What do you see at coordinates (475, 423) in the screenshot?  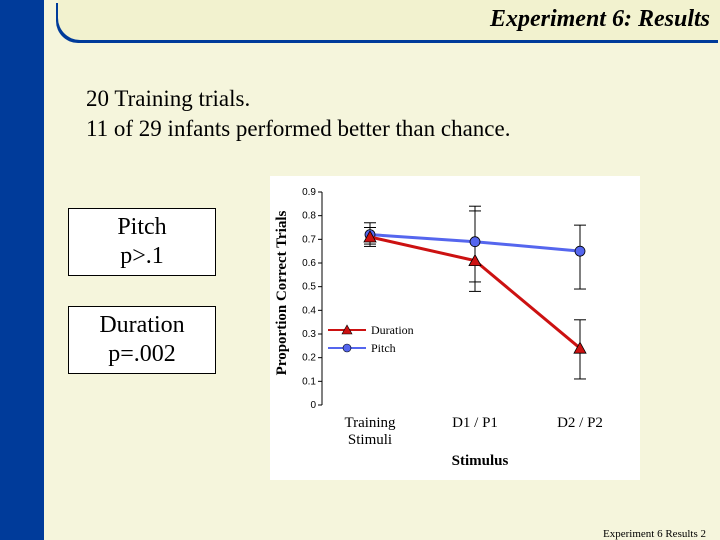 I see `x-tick-label: D1 / P1` at bounding box center [475, 423].